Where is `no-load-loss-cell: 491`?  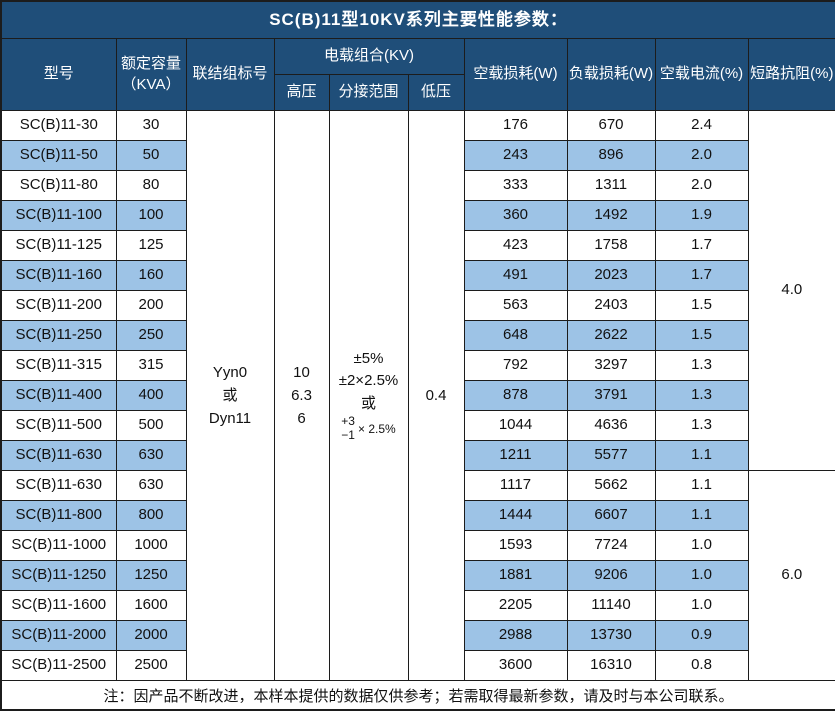 no-load-loss-cell: 491 is located at coordinates (515, 275).